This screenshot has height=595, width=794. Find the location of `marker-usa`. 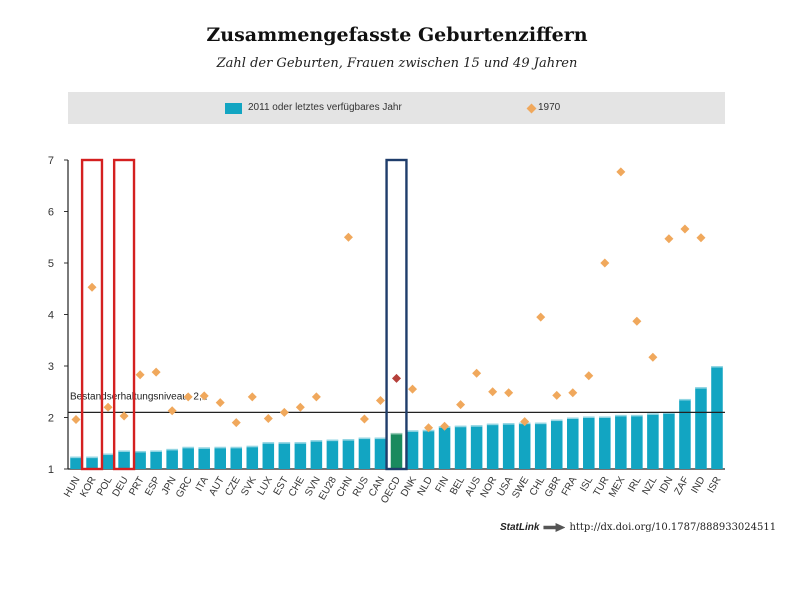

marker-usa is located at coordinates (509, 393).